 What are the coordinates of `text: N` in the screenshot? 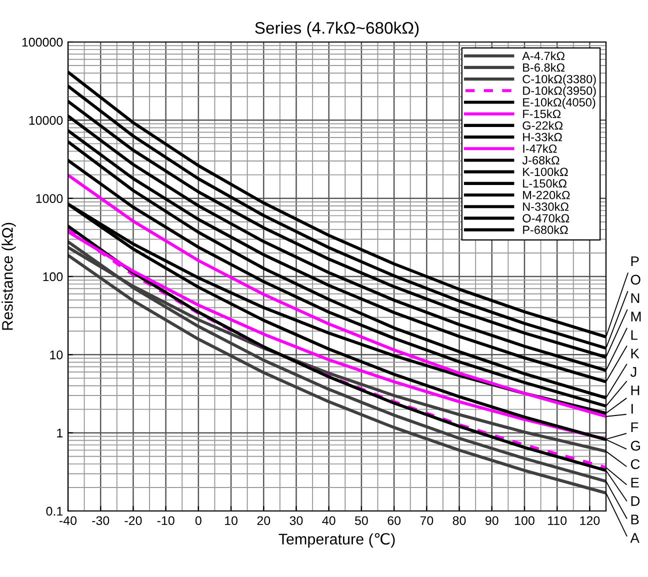 It's located at (635, 298).